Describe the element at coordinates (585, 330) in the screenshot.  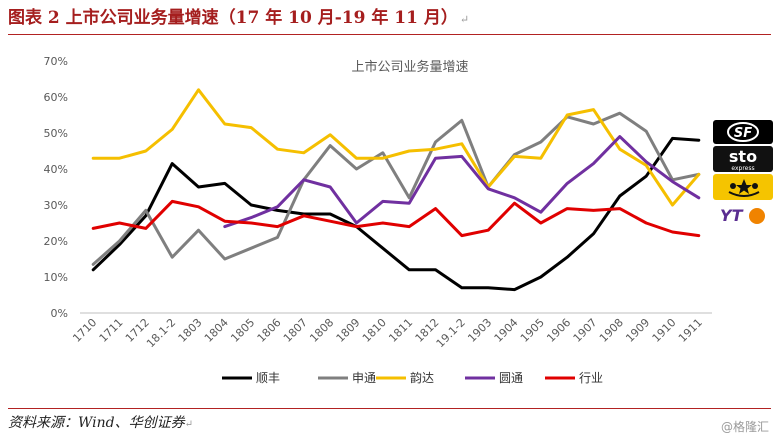
I see `x-tick-label: 1907` at that location.